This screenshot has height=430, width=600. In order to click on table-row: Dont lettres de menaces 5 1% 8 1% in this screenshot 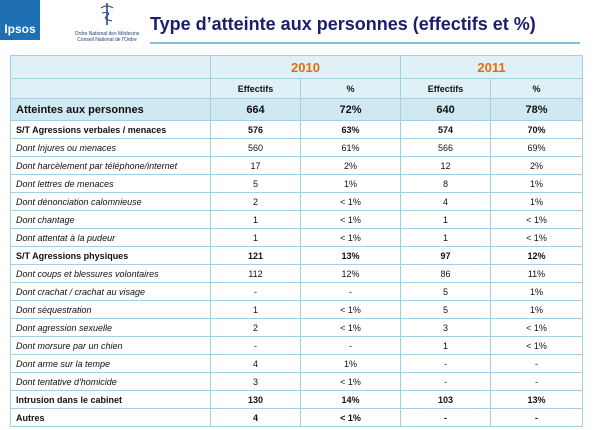, I will do `click(297, 183)`.